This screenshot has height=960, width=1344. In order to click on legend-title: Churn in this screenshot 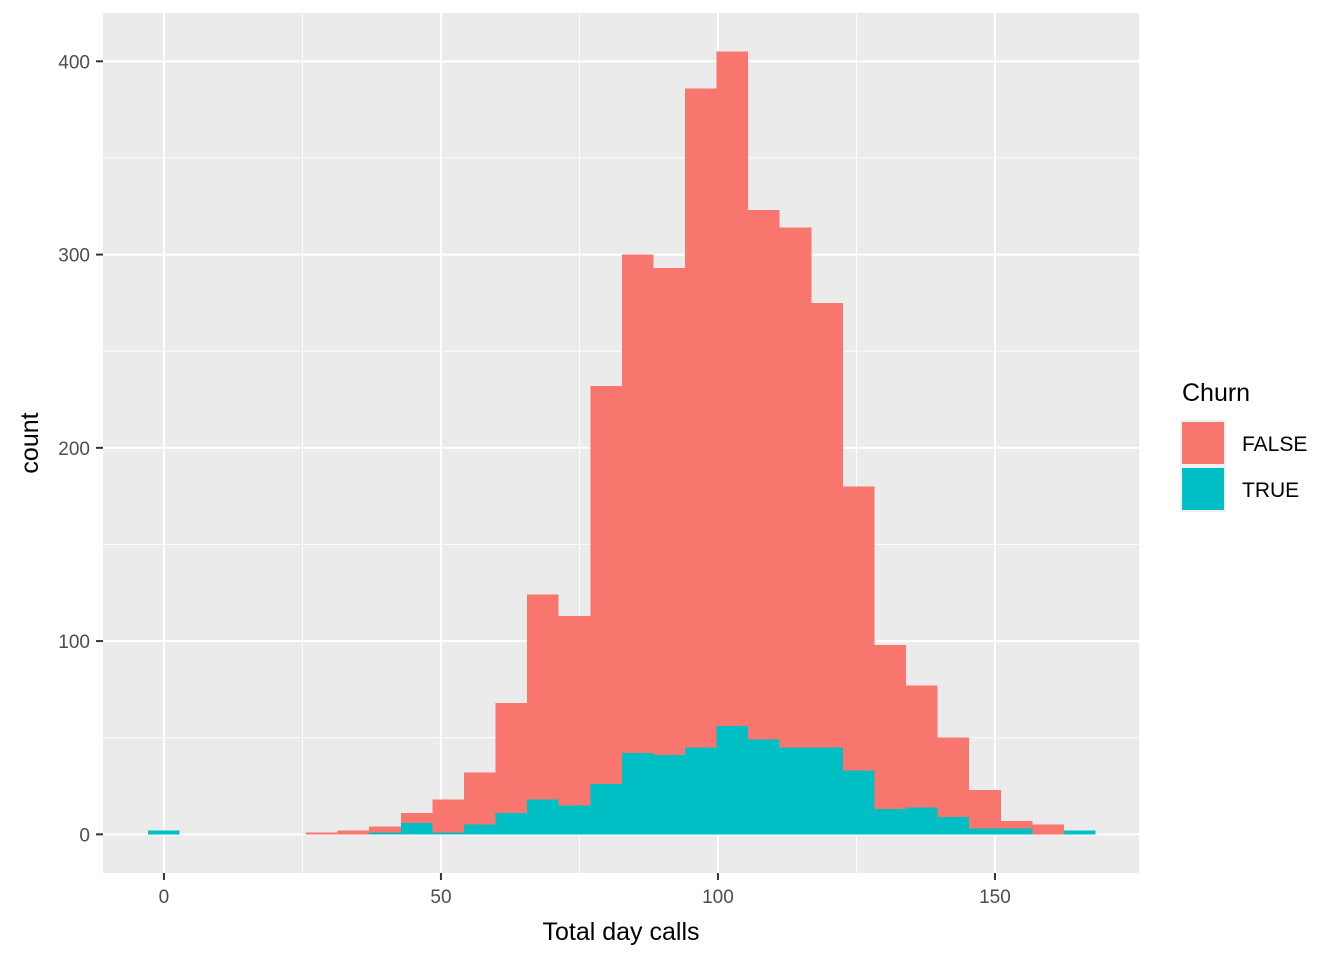, I will do `click(1216, 393)`.